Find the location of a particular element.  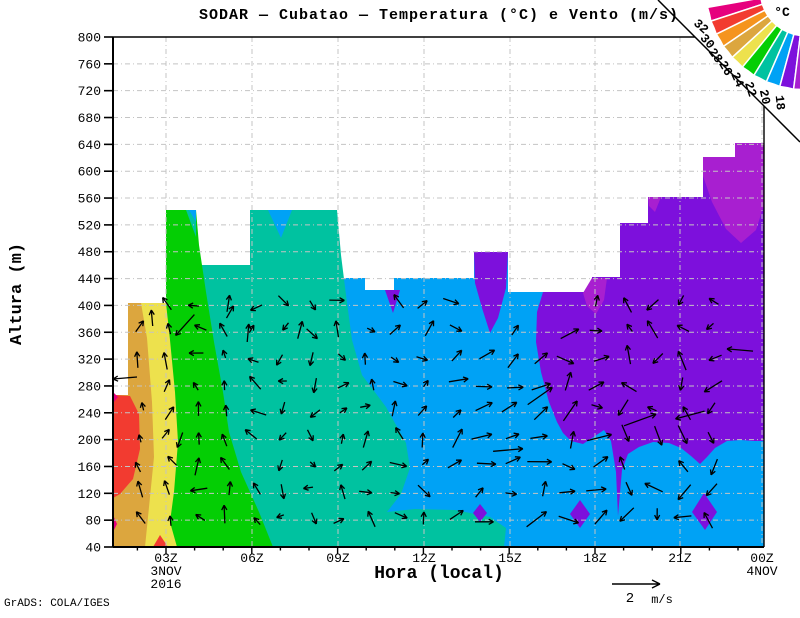

x-date-label: 4NOV is located at coordinates (761, 571).